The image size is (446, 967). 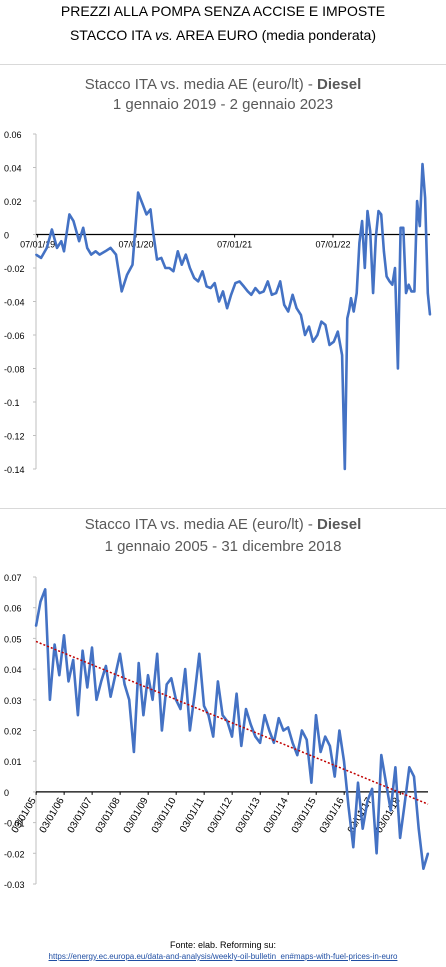 What do you see at coordinates (12, 403) in the screenshot?
I see `y-tick-label: -0.1` at bounding box center [12, 403].